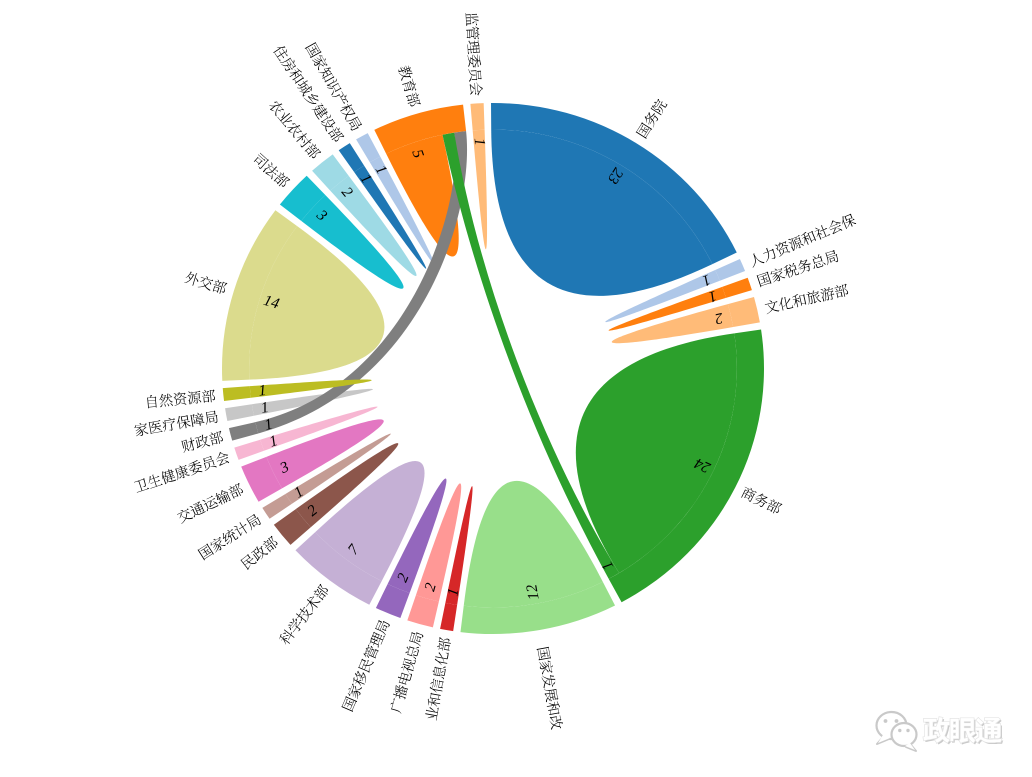 Image resolution: width=1032 pixels, height=777 pixels. Describe the element at coordinates (259, 552) in the screenshot. I see `name-label-民政部` at that location.